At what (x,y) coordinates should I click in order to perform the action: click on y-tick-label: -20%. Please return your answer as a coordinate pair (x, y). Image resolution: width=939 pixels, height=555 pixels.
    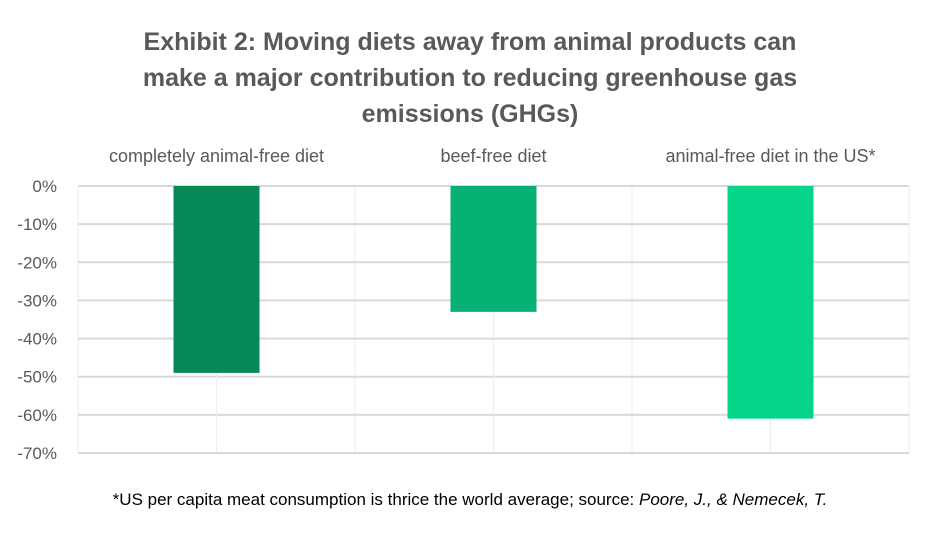
    Looking at the image, I should click on (37, 262).